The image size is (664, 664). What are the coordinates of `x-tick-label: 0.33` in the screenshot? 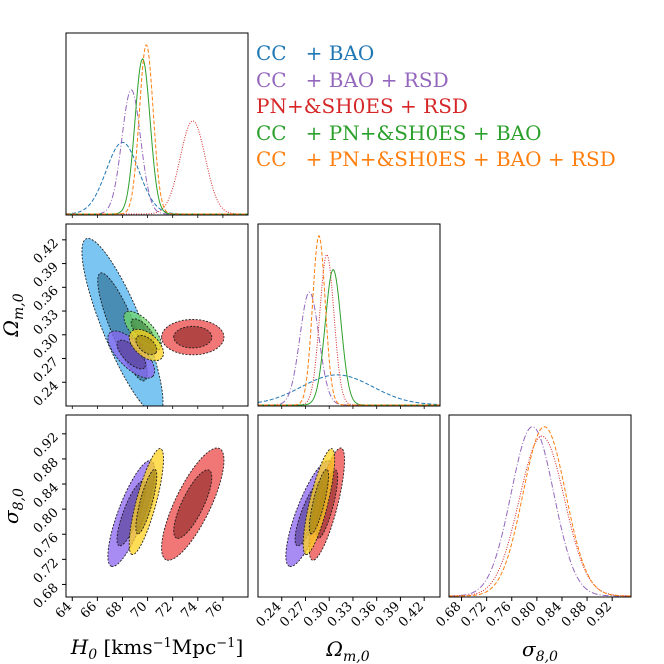 It's located at (340, 614).